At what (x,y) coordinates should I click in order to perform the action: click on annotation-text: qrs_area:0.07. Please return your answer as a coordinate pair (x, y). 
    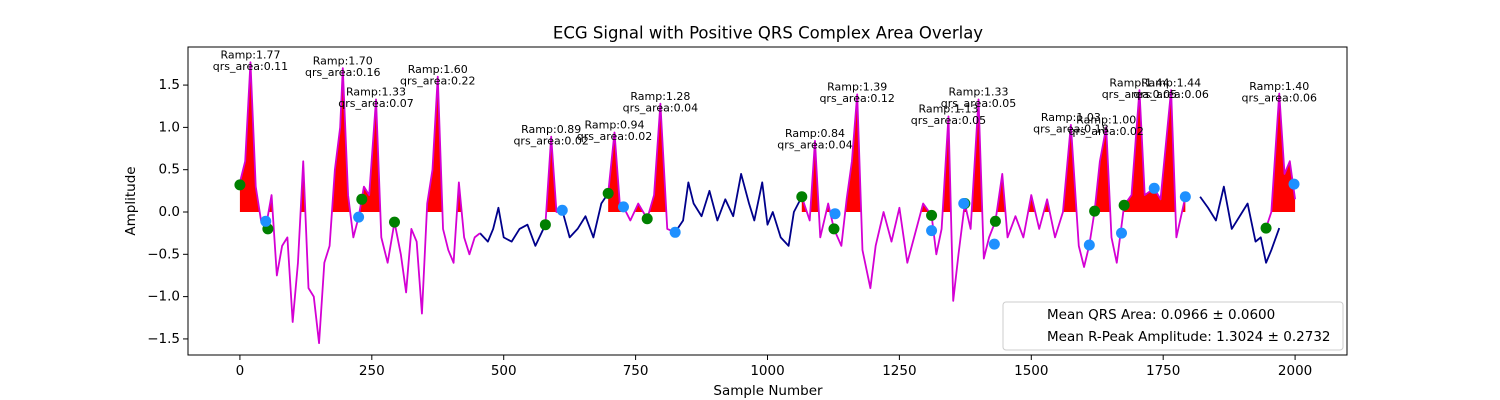
    Looking at the image, I should click on (375, 103).